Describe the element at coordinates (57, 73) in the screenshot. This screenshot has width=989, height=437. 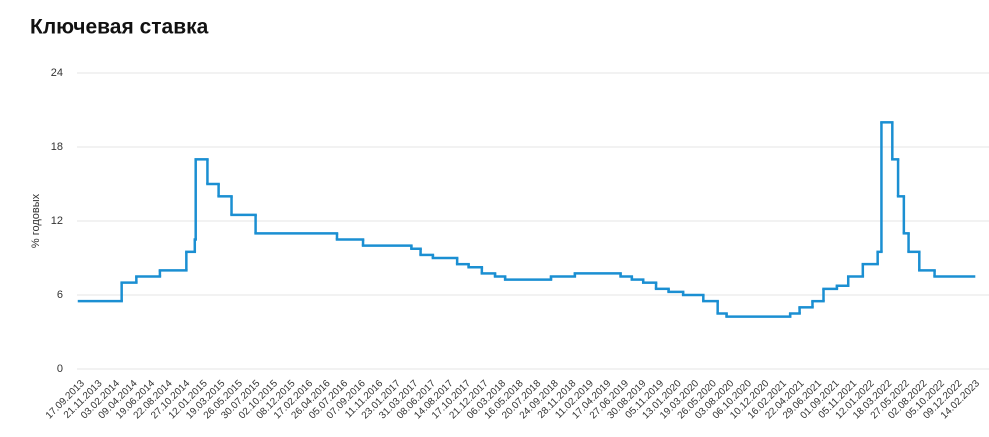
I see `y-tick-label: 24` at that location.